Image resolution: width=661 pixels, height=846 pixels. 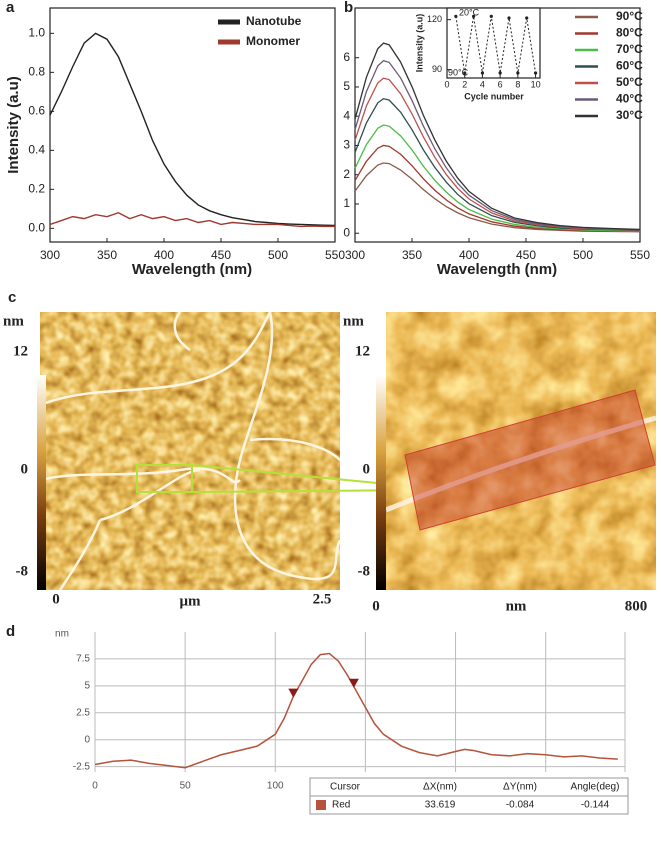 What do you see at coordinates (629, 99) in the screenshot?
I see `legend-label: 40°C` at bounding box center [629, 99].